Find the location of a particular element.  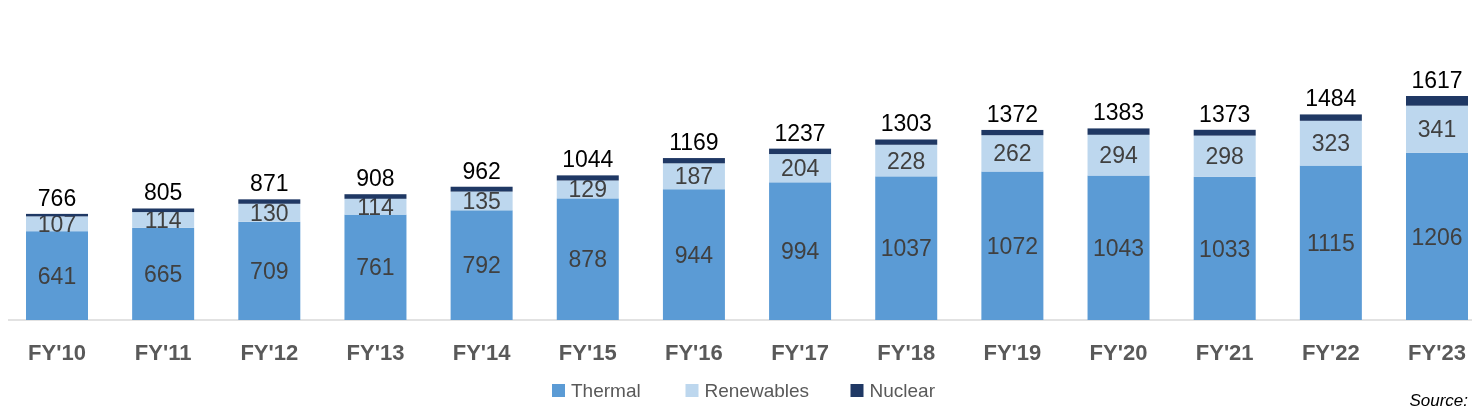

source-note: Source: is located at coordinates (1439, 400).